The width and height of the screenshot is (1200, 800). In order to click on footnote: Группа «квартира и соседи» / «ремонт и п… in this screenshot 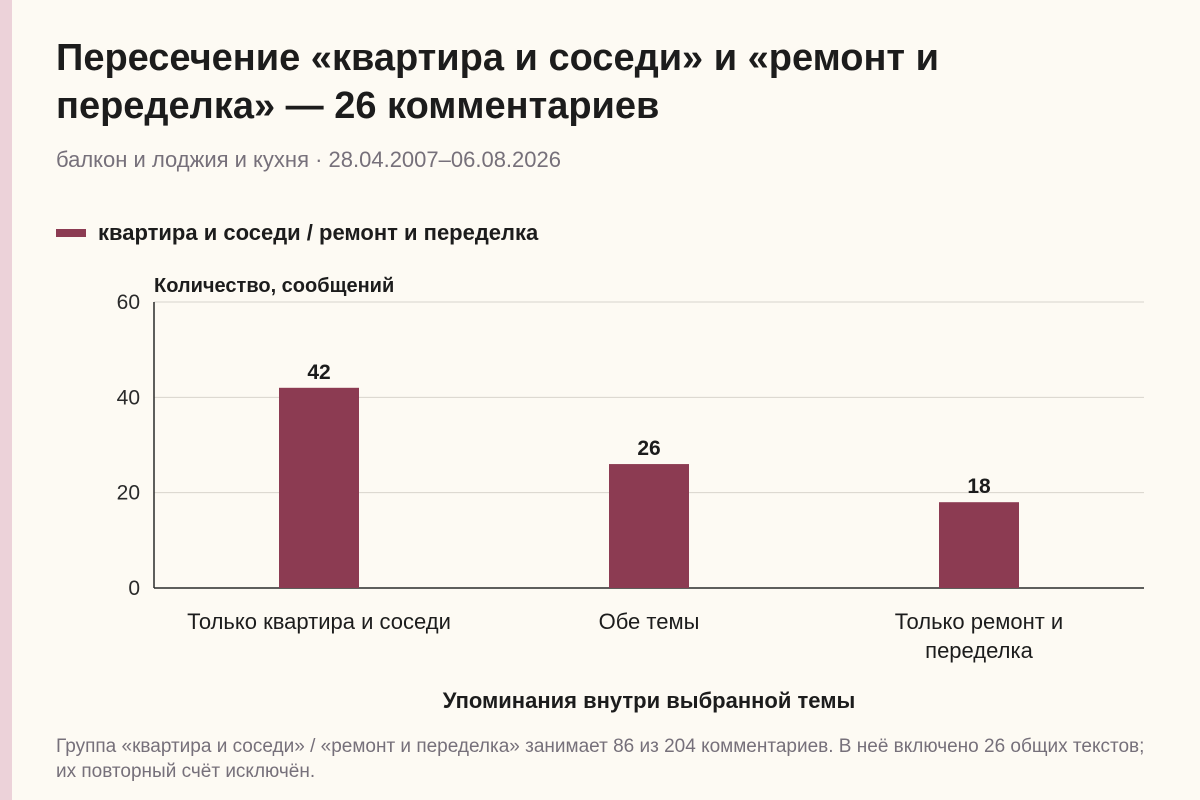, I will do `click(600, 759)`.